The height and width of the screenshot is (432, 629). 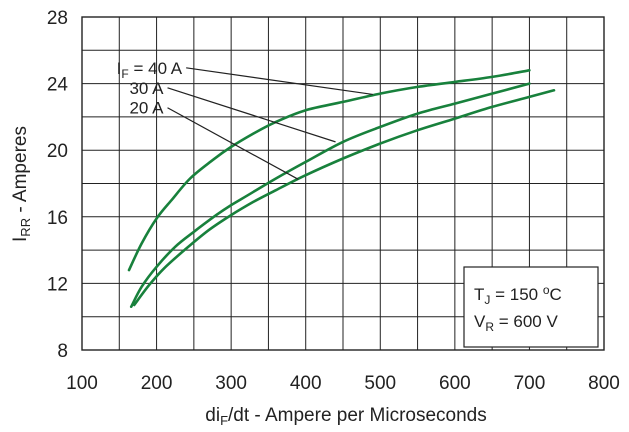 I want to click on x-axis-label-main: di, so click(x=212, y=415).